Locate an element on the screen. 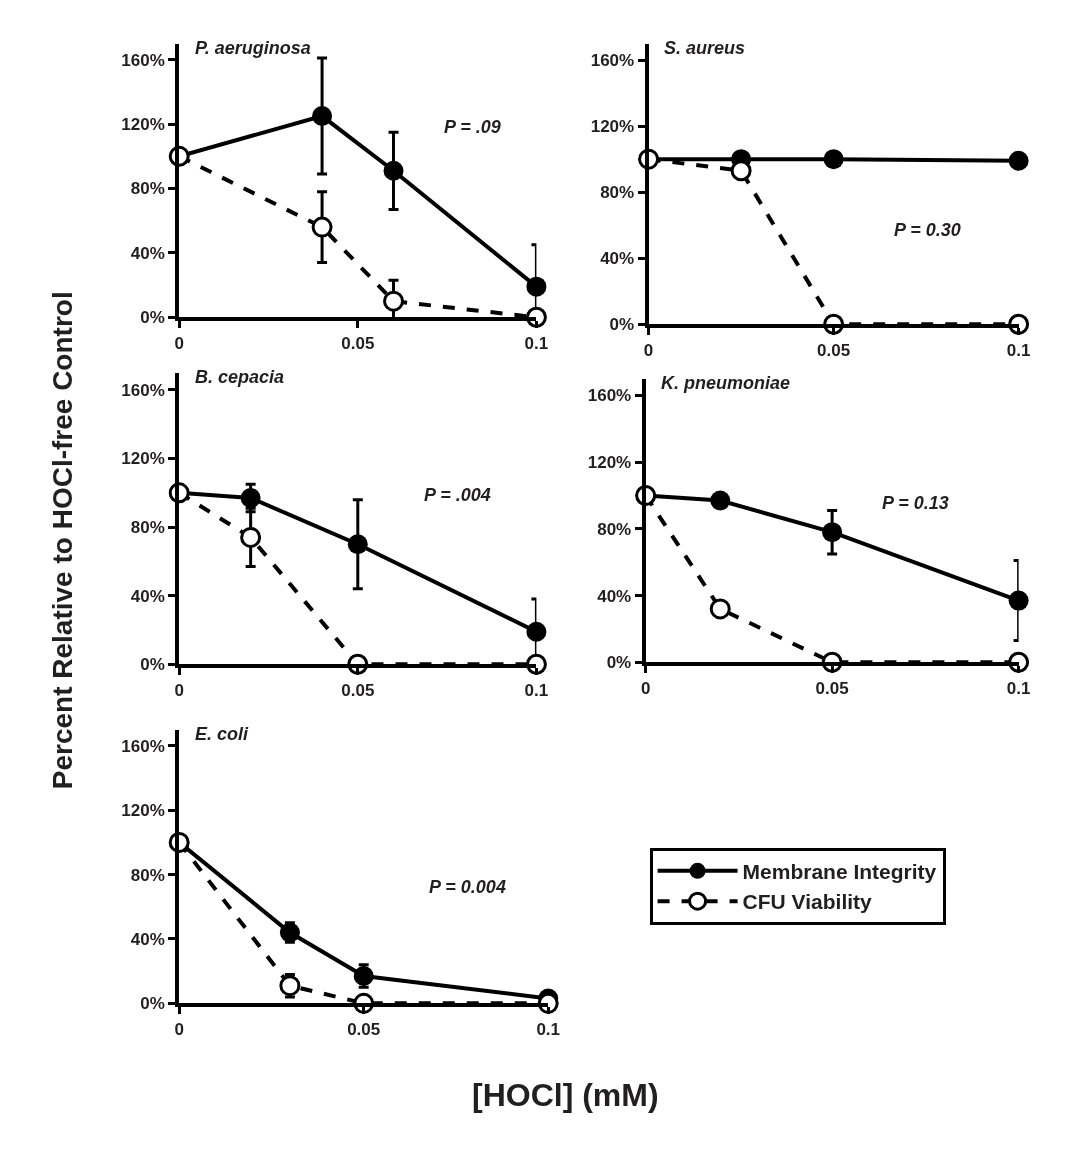 This screenshot has height=1170, width=1069. annotation: P = 0.13 is located at coordinates (915, 503).